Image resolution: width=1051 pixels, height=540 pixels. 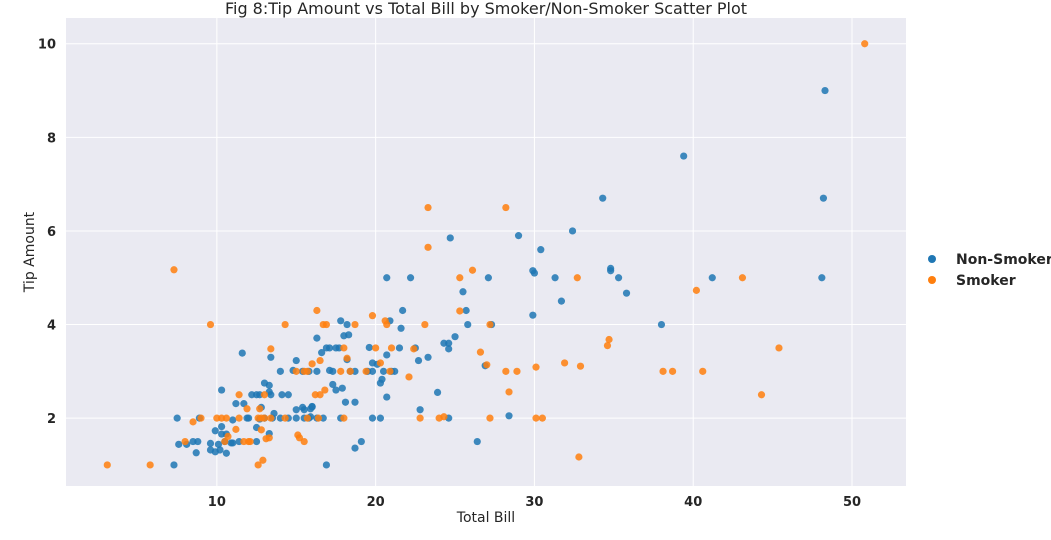 What do you see at coordinates (932, 280) in the screenshot?
I see `legend-smoker-marker` at bounding box center [932, 280].